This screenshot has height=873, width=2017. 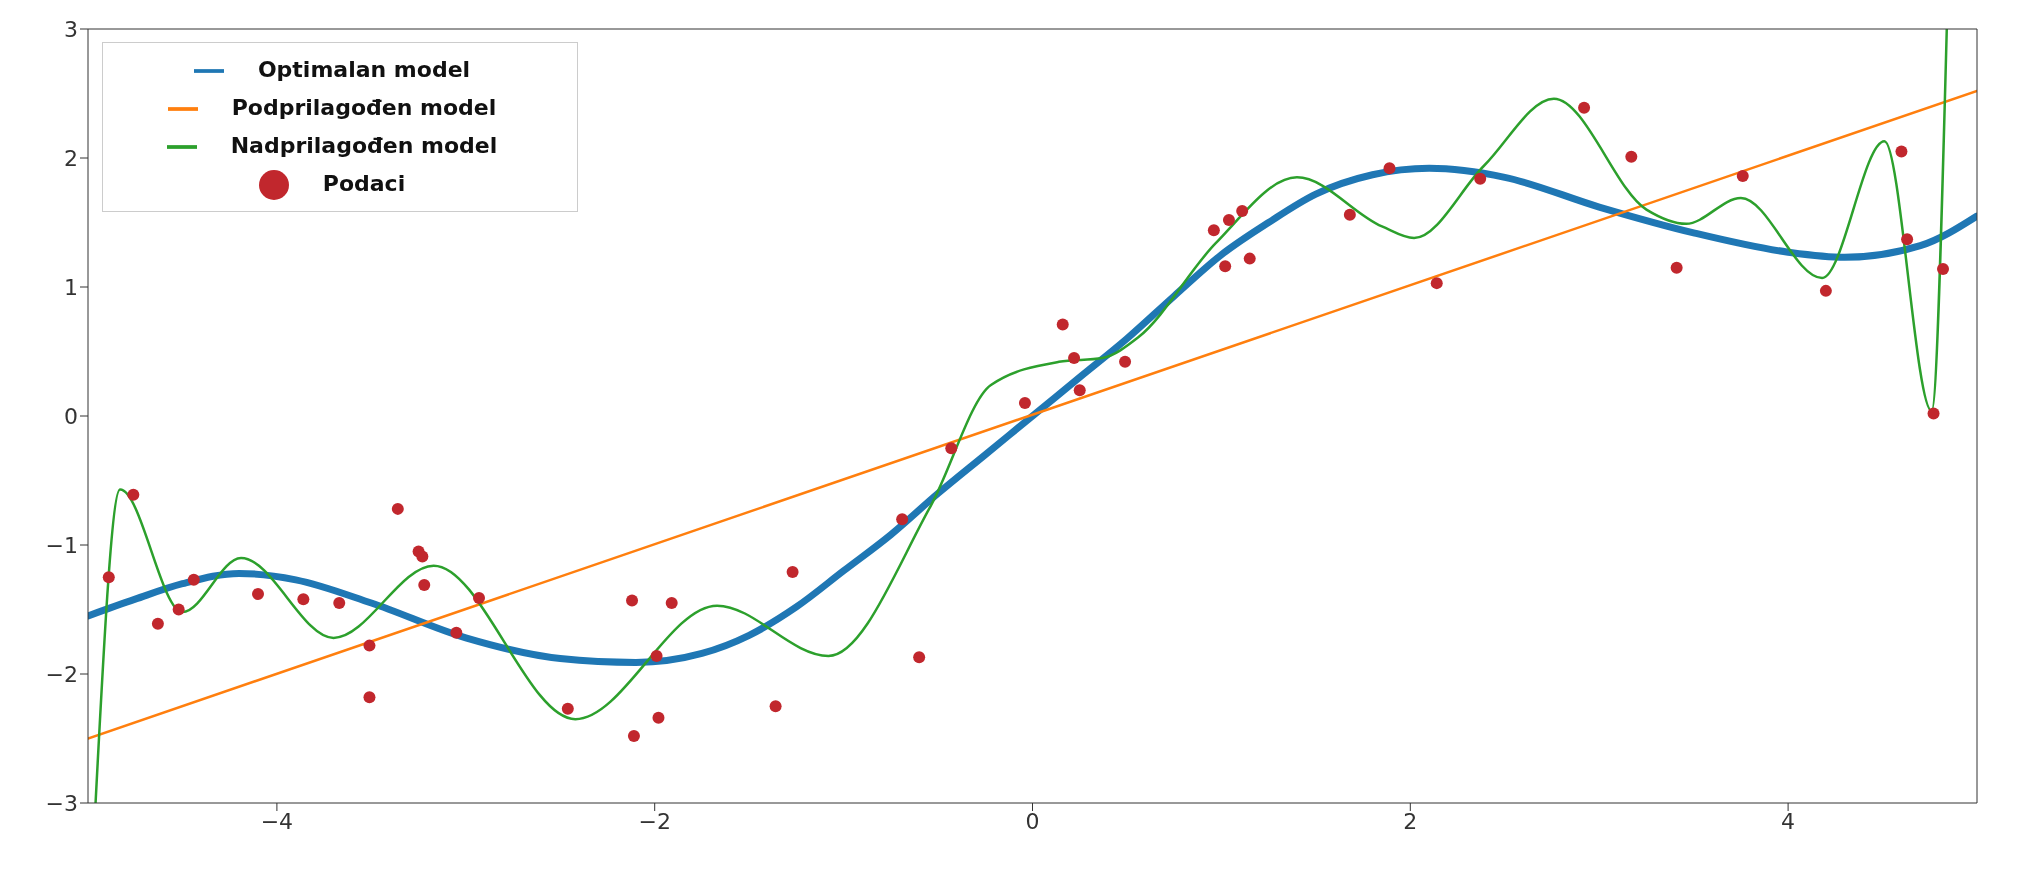 I want to click on x-tick-label: −2, so click(x=654, y=821).